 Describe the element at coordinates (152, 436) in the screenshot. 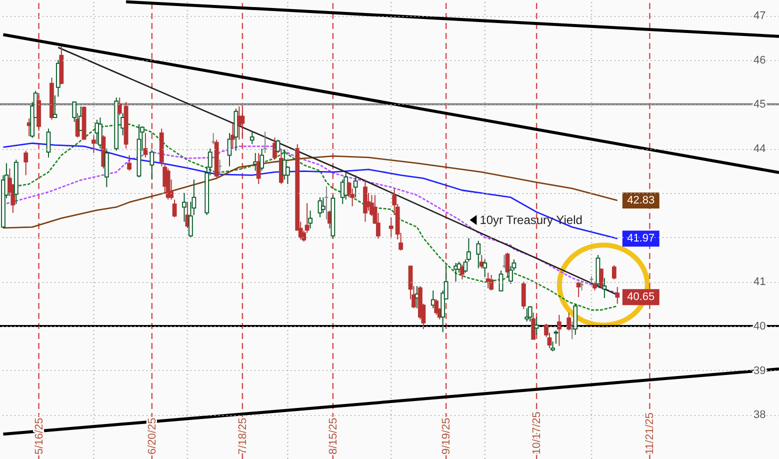

I see `x-tick-label: 6/20/25` at that location.